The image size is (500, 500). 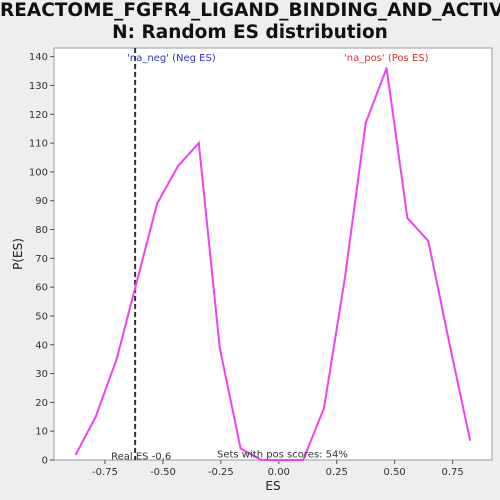 I want to click on x-tick-label: 0.00, so click(x=279, y=472).